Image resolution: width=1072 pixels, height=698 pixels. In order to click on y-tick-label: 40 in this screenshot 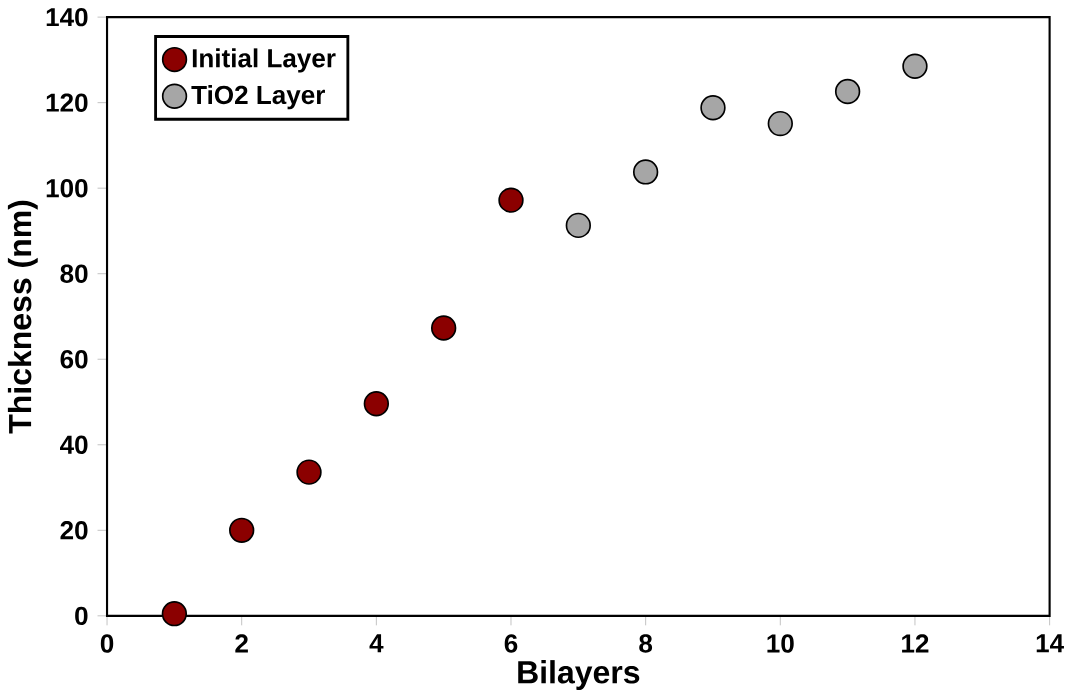, I will do `click(74, 445)`.